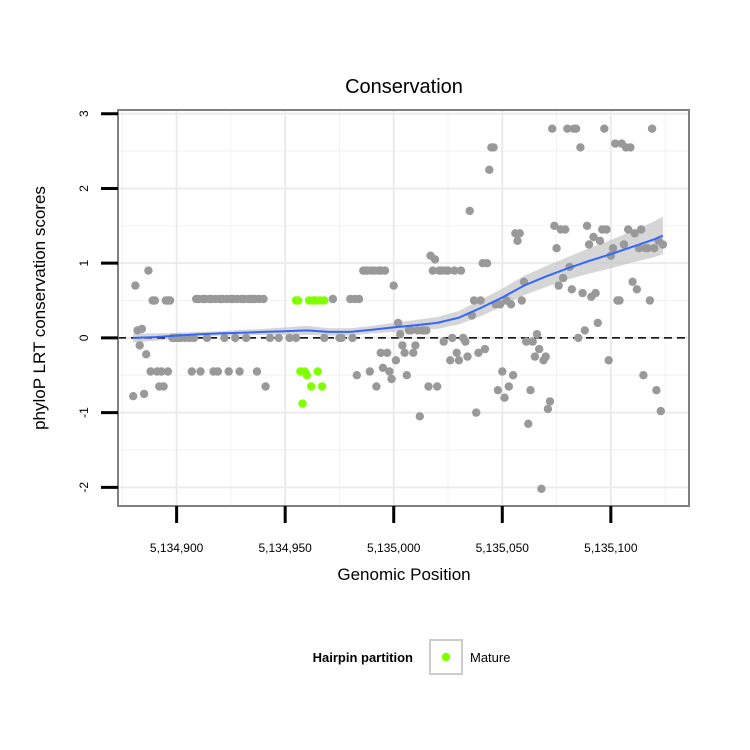 The width and height of the screenshot is (750, 750). What do you see at coordinates (84, 188) in the screenshot?
I see `y-tick-label: 2` at bounding box center [84, 188].